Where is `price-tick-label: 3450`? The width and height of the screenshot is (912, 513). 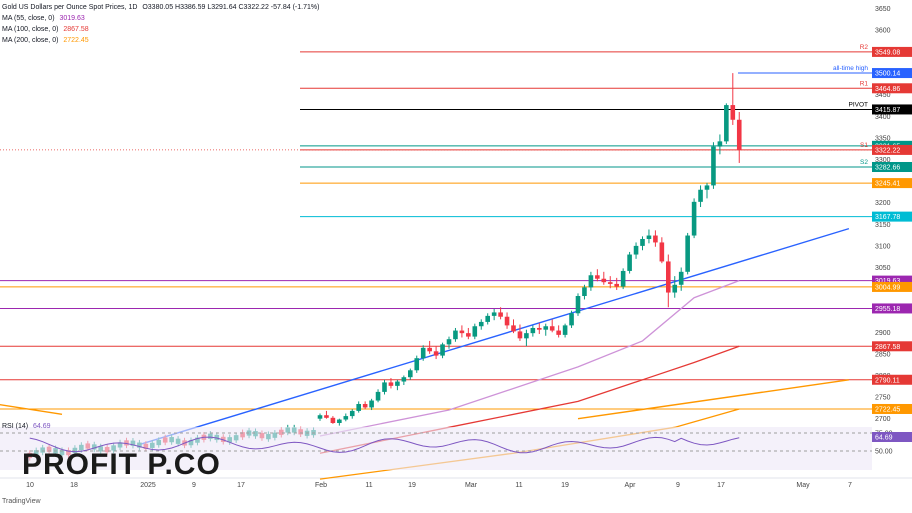
price-tick-label: 3450 is located at coordinates (883, 95).